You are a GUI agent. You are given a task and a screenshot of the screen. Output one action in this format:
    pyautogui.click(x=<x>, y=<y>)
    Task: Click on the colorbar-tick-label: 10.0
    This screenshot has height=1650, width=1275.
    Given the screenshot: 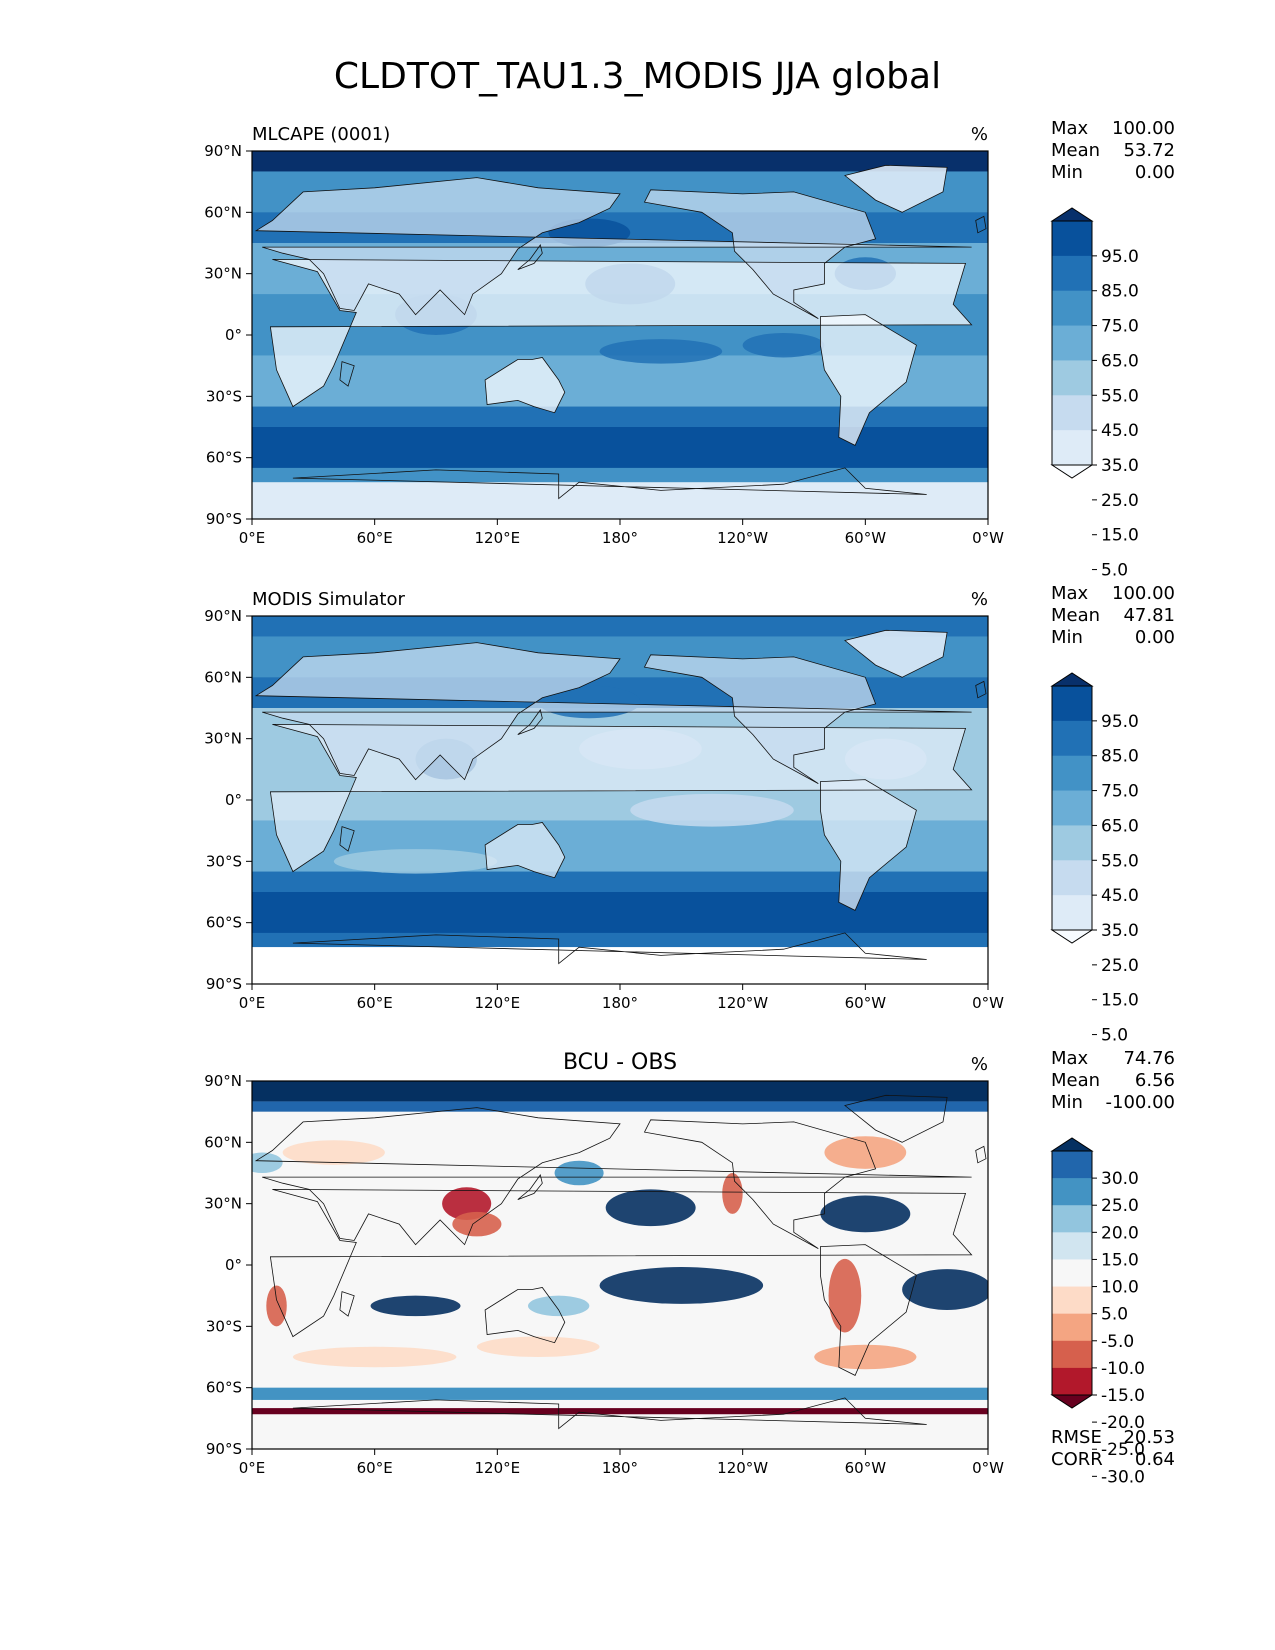 What is the action you would take?
    pyautogui.click(x=1120, y=1288)
    